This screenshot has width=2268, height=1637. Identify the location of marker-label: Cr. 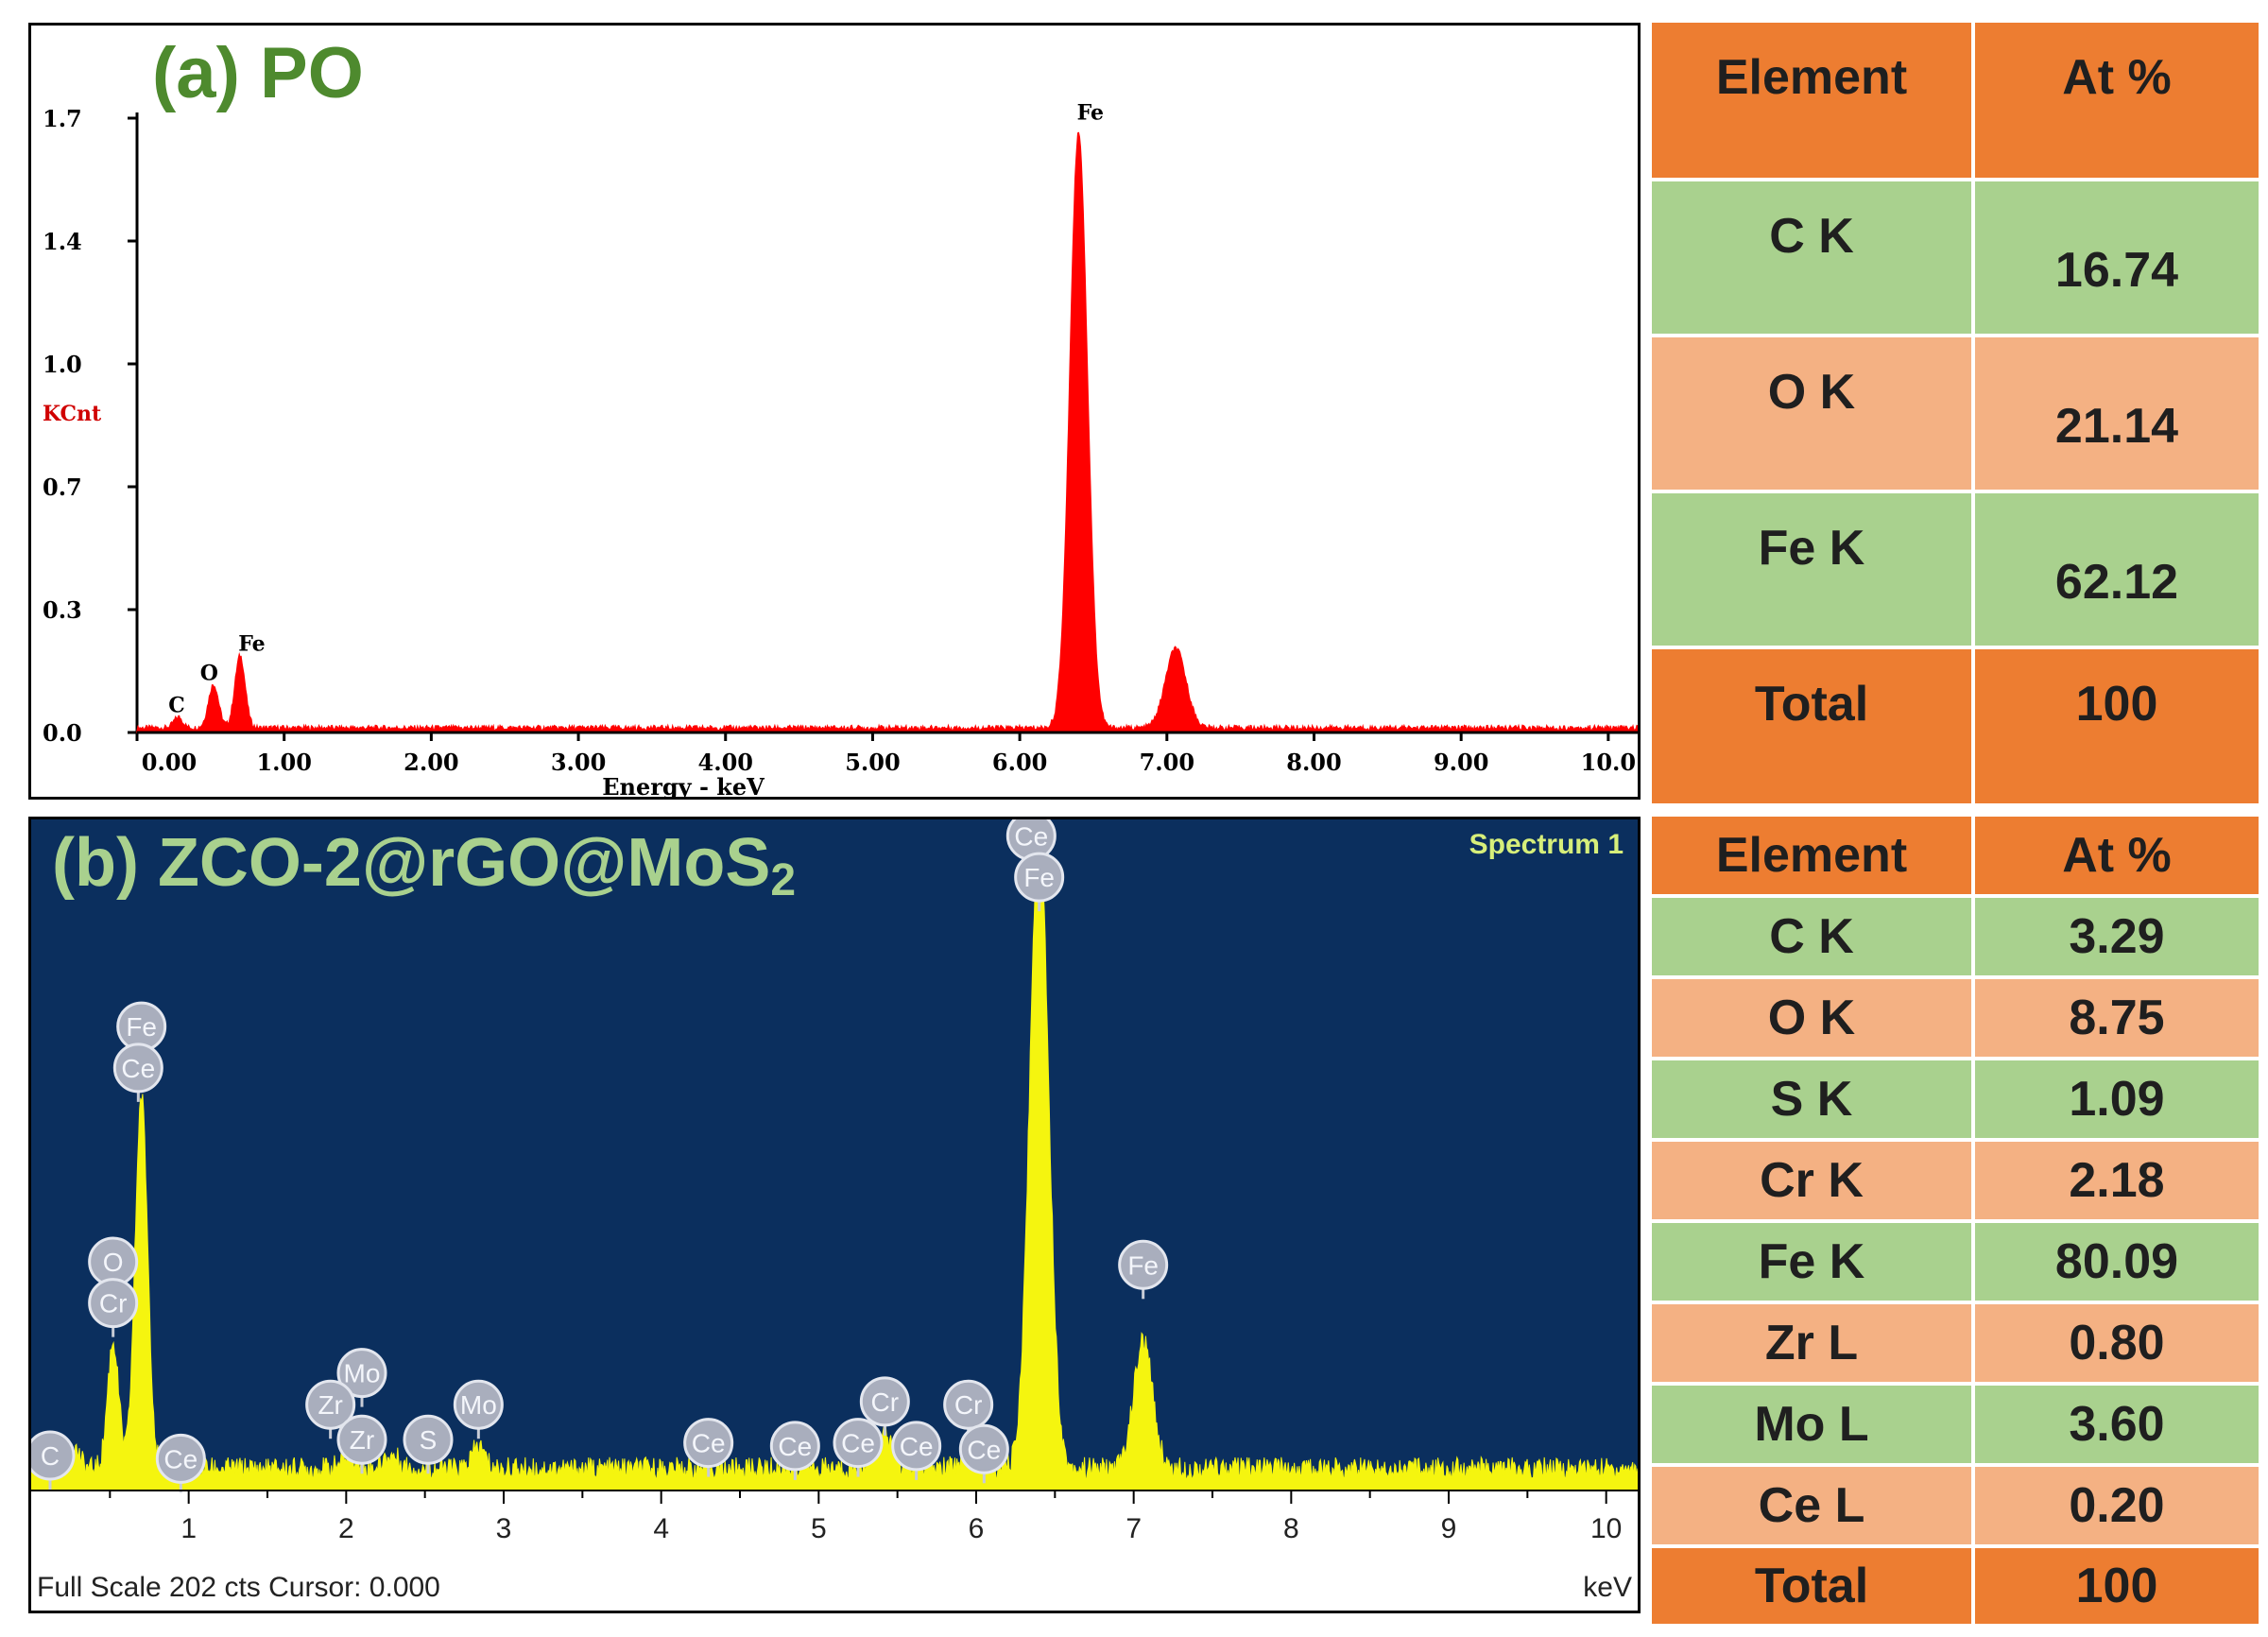
(885, 1402).